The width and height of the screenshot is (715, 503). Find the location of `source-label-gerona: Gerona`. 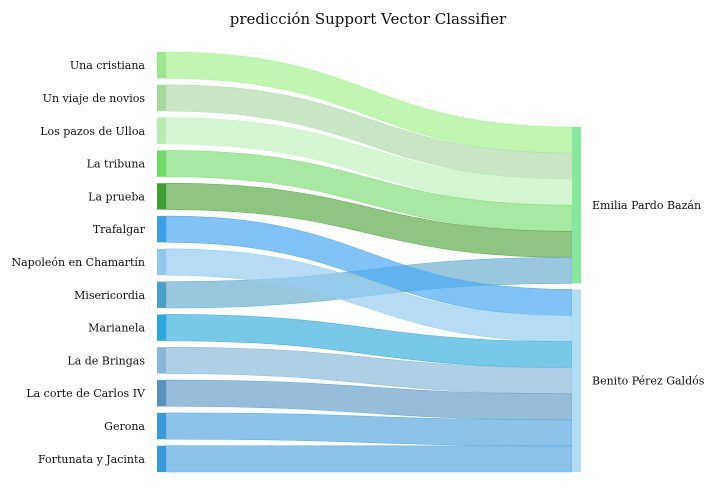

source-label-gerona: Gerona is located at coordinates (124, 426).